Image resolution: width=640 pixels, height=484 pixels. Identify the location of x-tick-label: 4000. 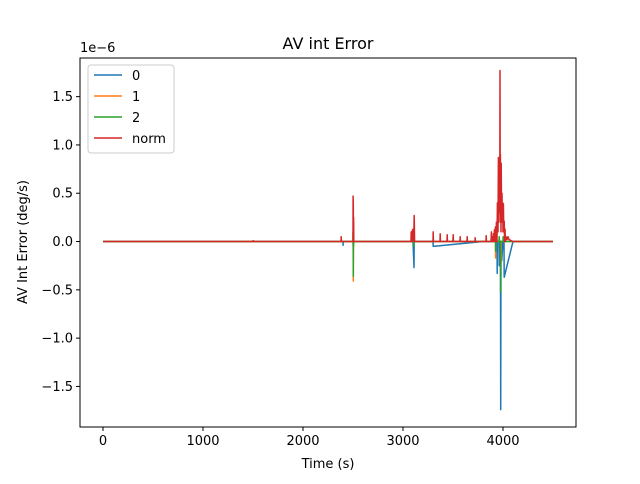
(502, 441).